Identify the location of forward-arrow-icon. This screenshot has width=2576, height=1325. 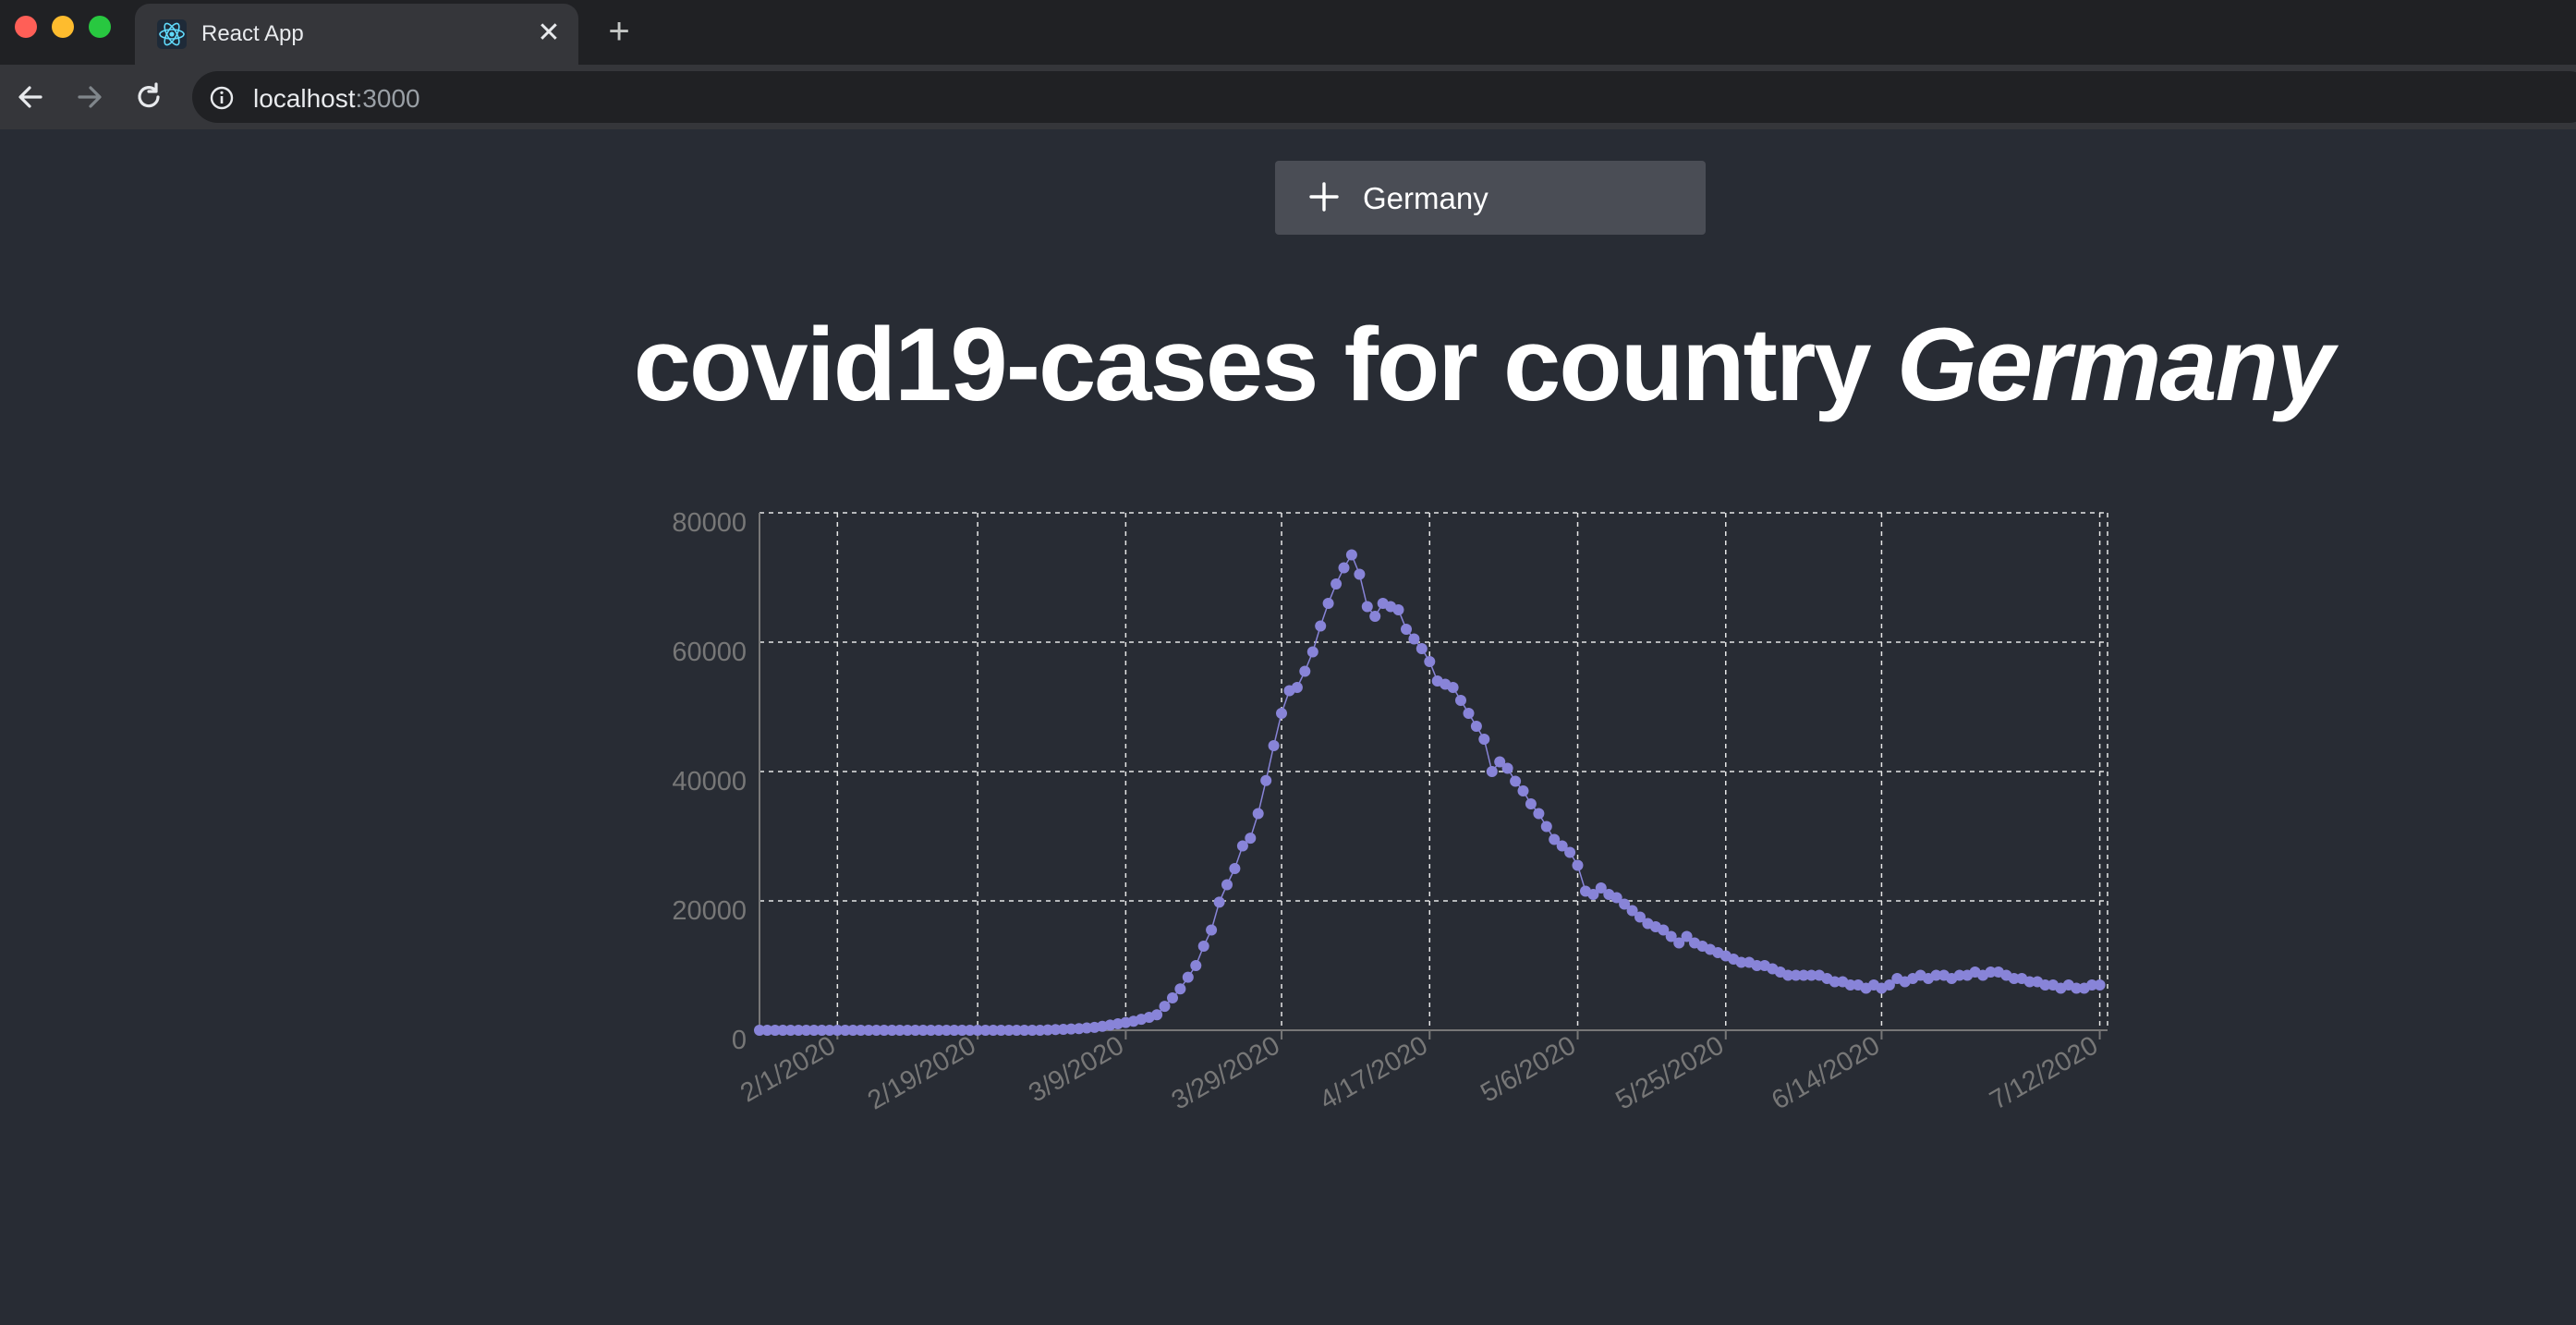
(89, 97).